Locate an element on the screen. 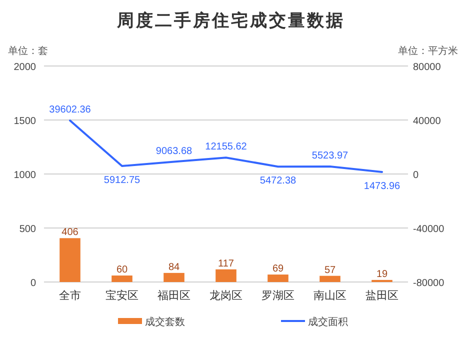 The image size is (462, 339). y-axis-title: 单位：套 is located at coordinates (28, 51).